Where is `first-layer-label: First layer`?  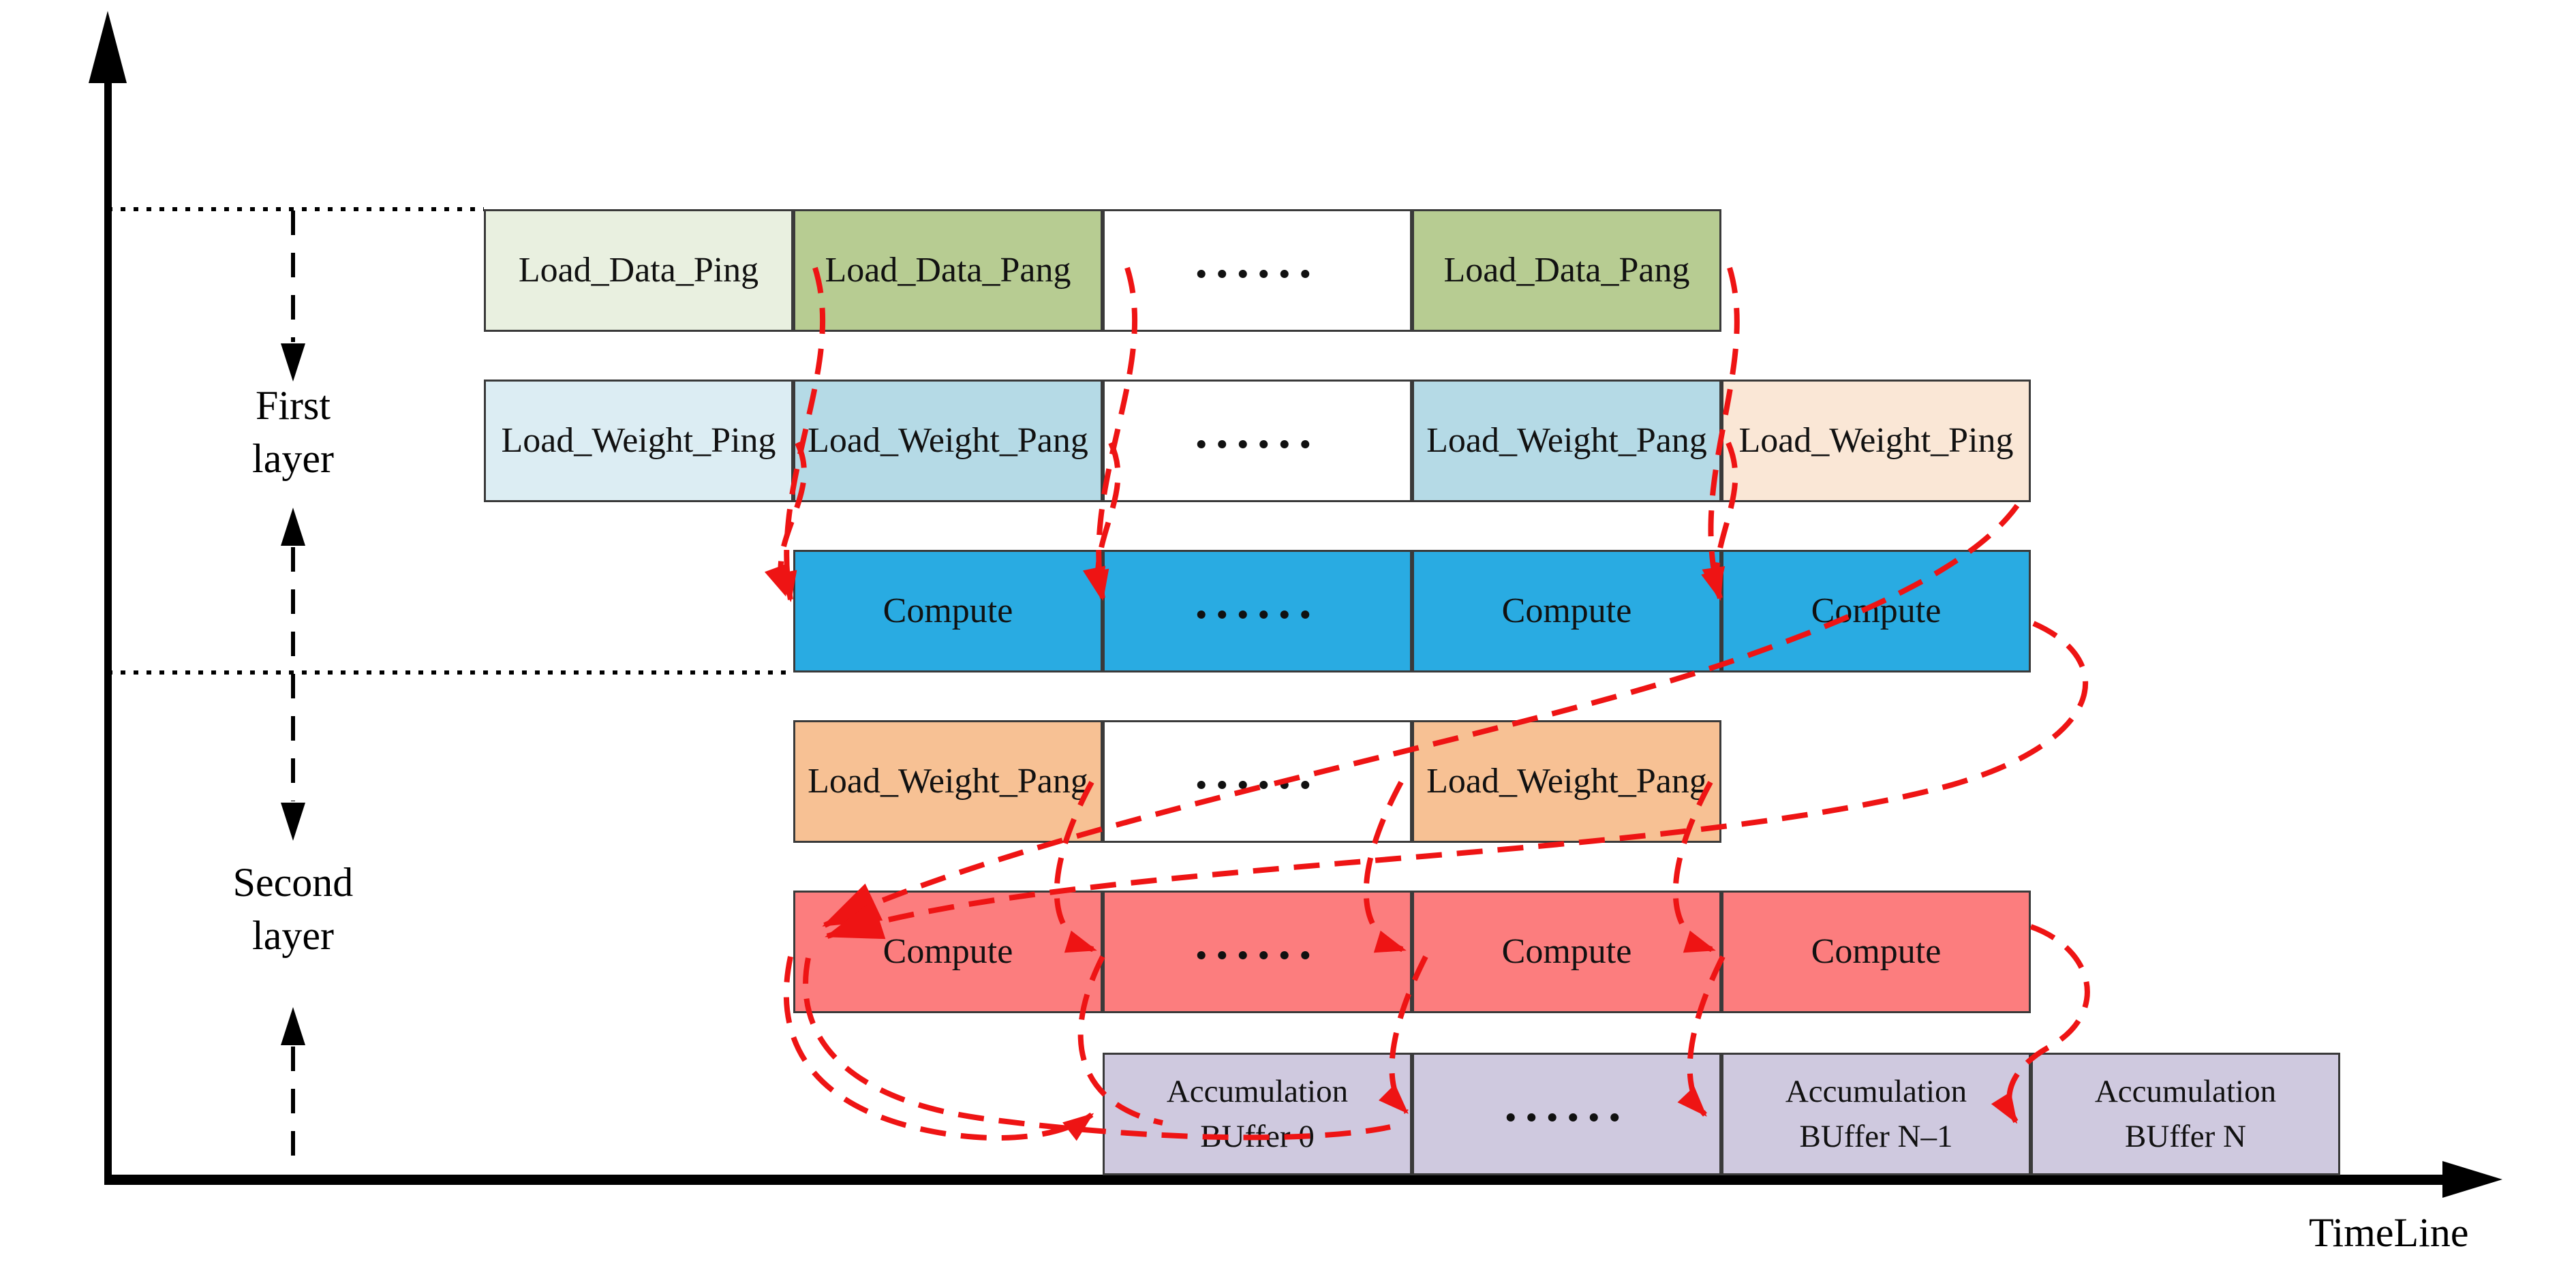
first-layer-label: First layer is located at coordinates (293, 432).